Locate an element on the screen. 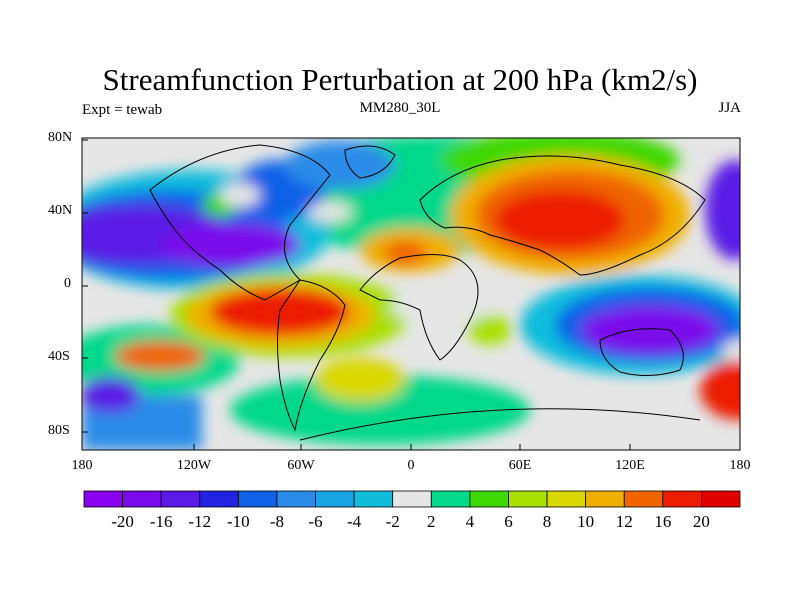 Image resolution: width=800 pixels, height=600 pixels. colorbar-label: 6 is located at coordinates (508, 521).